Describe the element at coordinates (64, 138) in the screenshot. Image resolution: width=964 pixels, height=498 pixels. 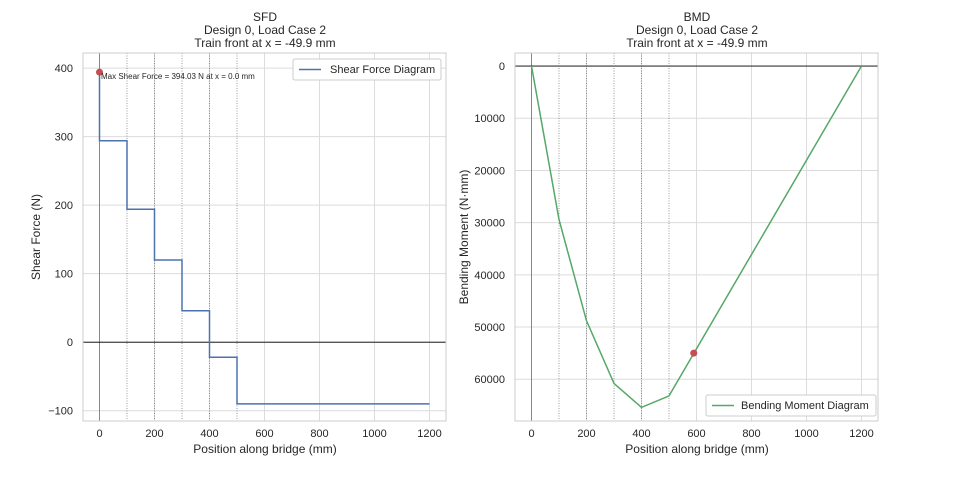
I see `sfd-y-tick-label: 300` at that location.